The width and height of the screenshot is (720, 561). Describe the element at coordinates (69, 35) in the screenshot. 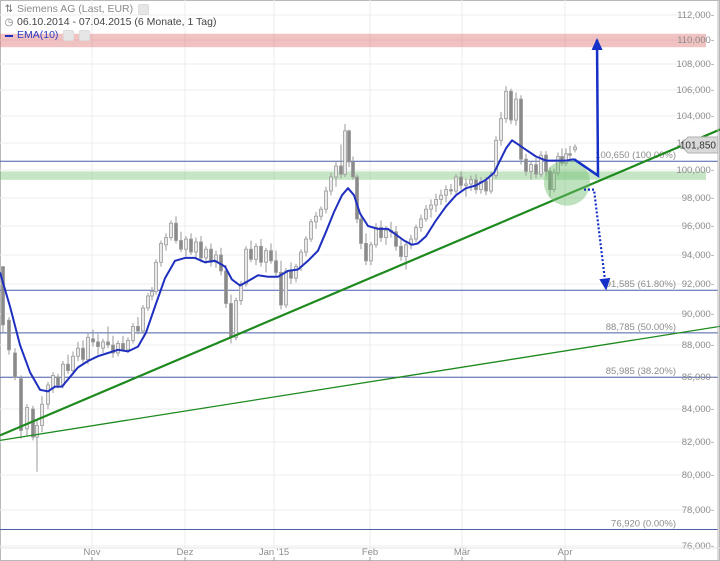

I see `indicator-settings-button` at that location.